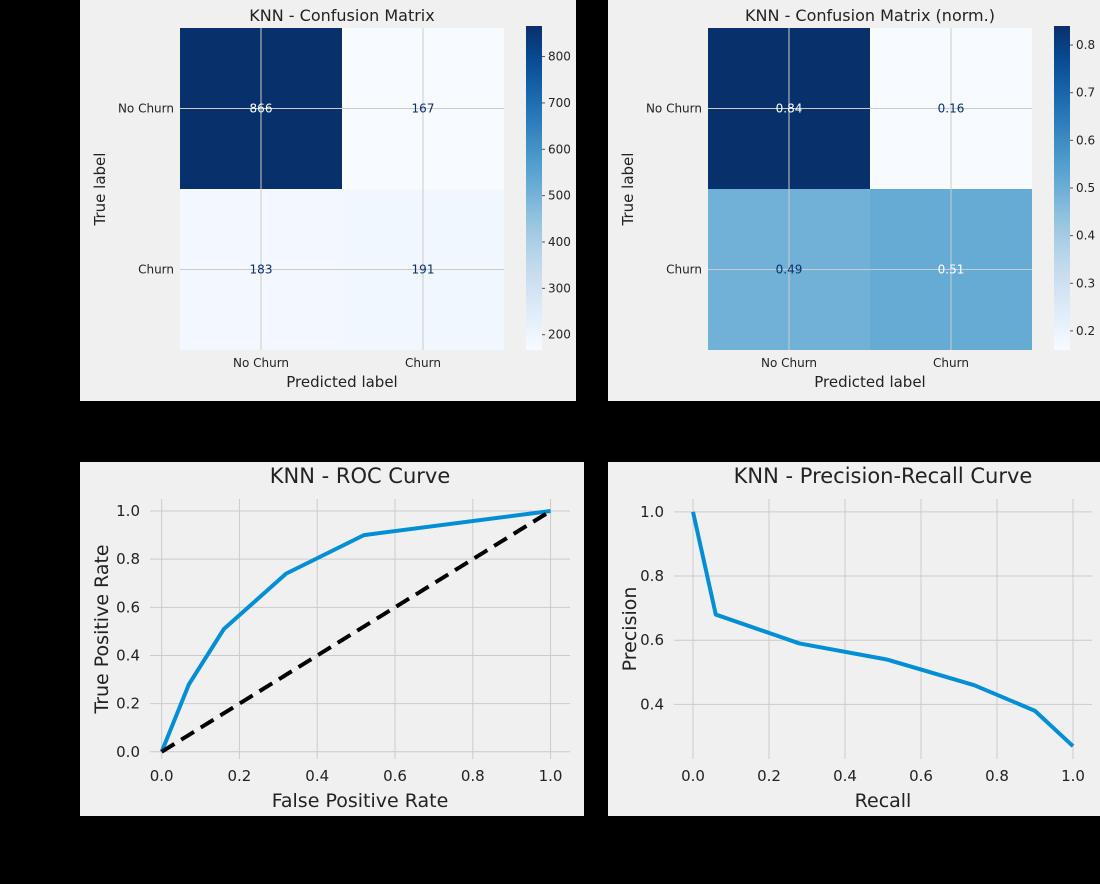  What do you see at coordinates (789, 109) in the screenshot?
I see `cell-value-label: 0.84` at bounding box center [789, 109].